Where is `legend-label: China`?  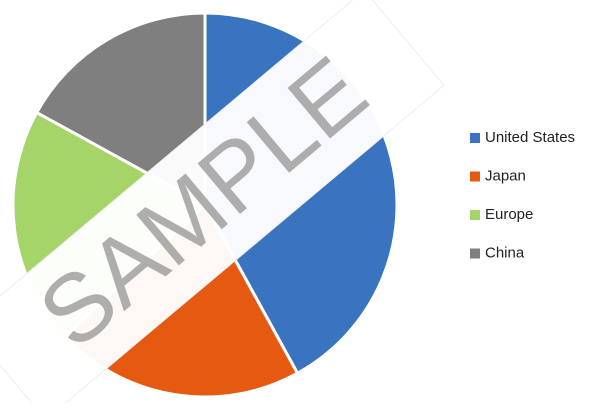
legend-label: China is located at coordinates (505, 252).